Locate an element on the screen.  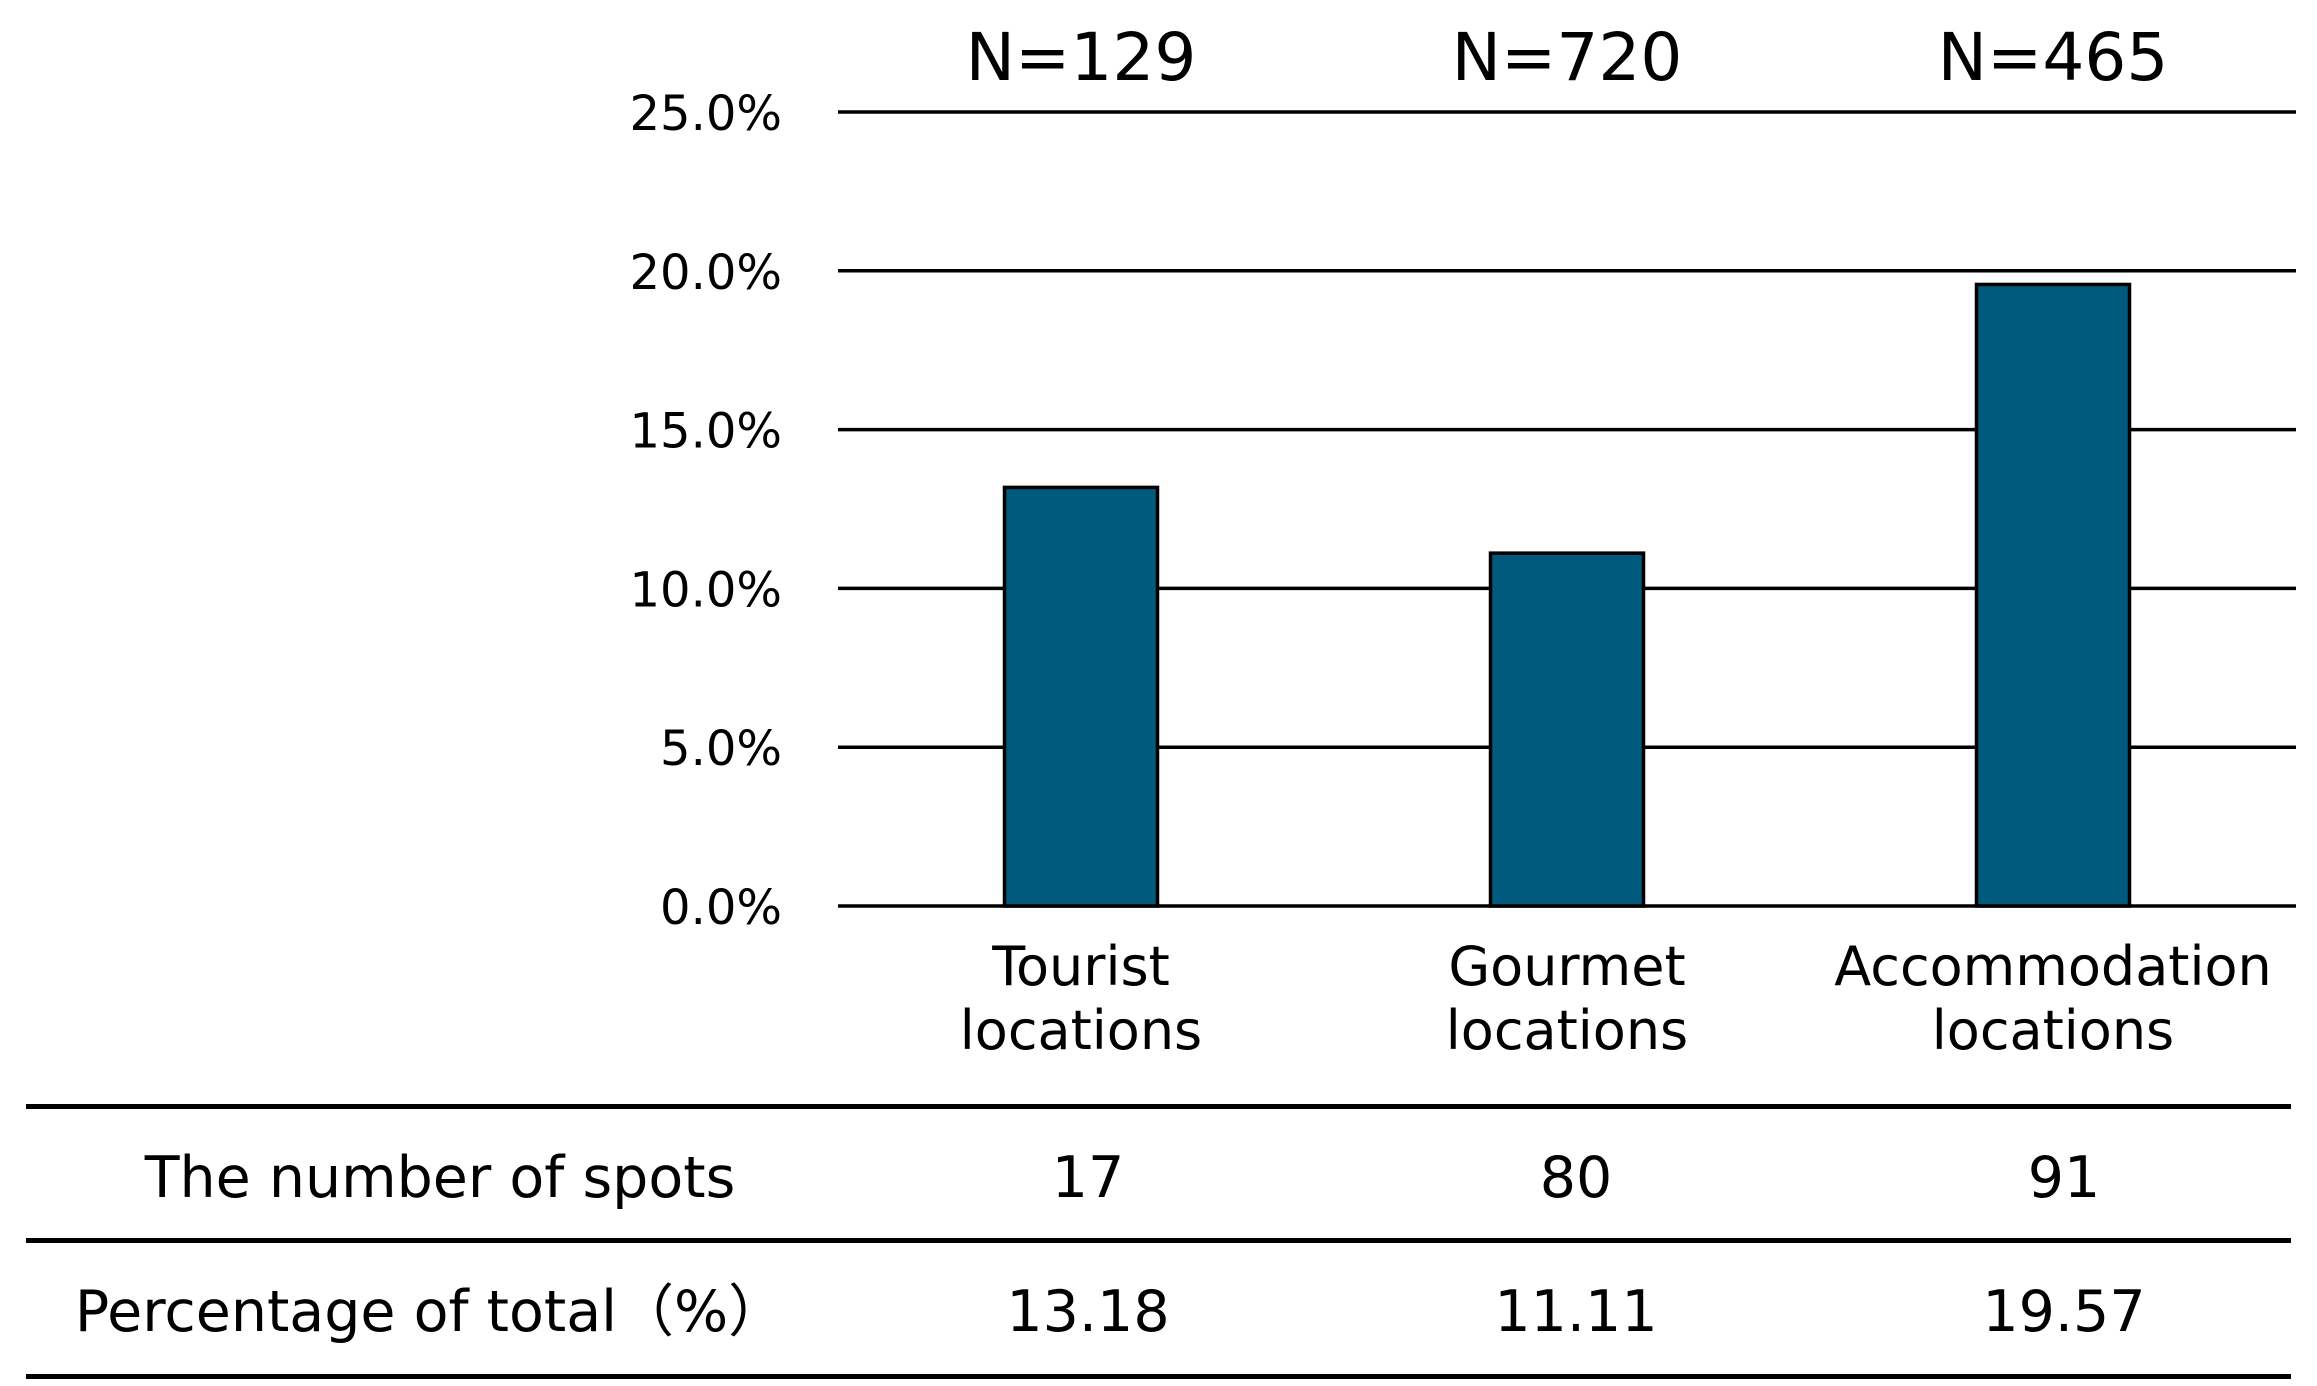
x-tick-label: Accommodation locations is located at coordinates (2052, 998).